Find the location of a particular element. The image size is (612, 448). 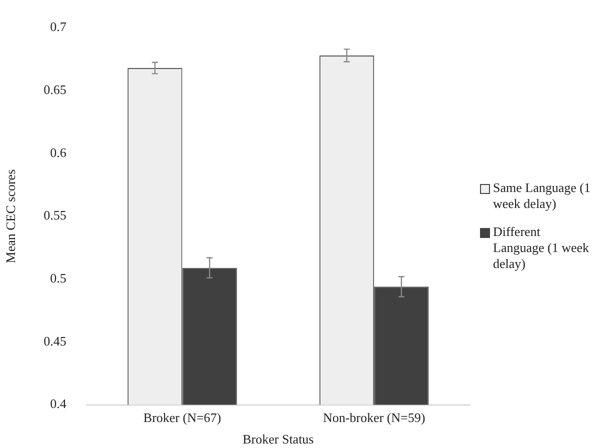

y-tick-label: 0.45 is located at coordinates (55, 340).